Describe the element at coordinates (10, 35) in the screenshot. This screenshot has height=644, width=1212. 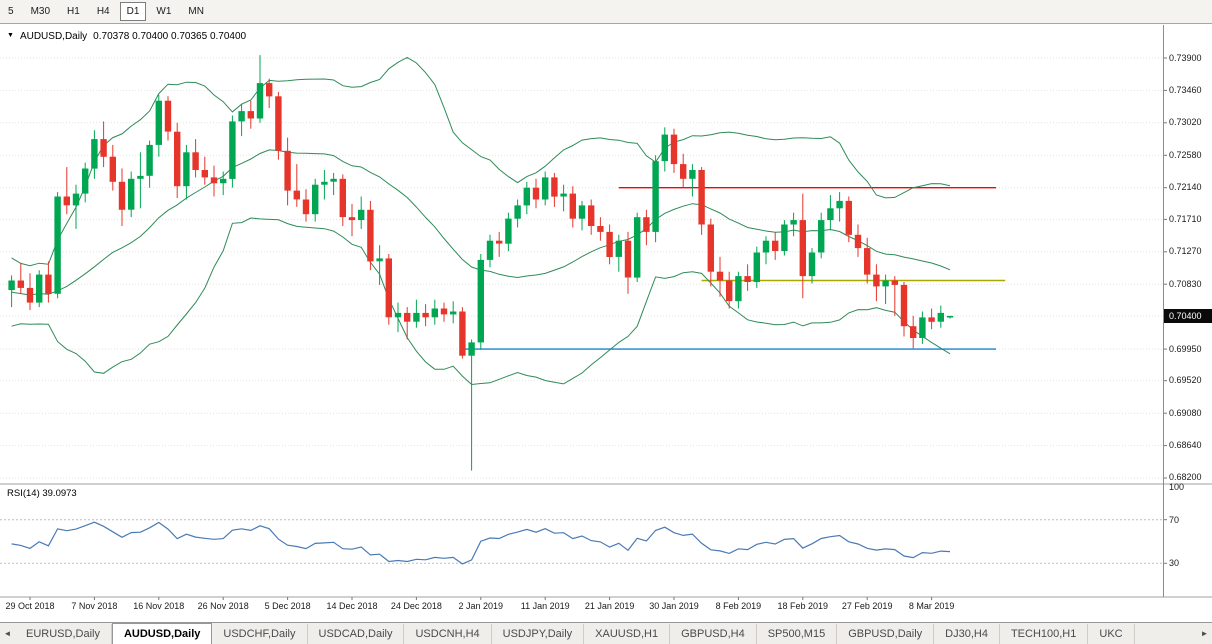
I see `symbol-dropdown-icon: ▼` at that location.